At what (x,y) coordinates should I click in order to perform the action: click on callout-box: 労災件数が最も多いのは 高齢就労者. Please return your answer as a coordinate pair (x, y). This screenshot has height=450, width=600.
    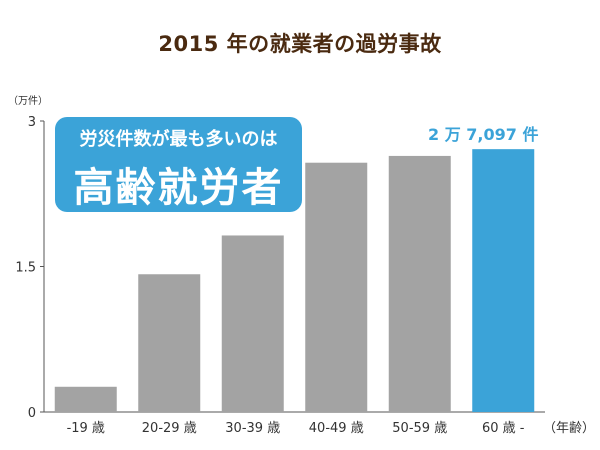
    Looking at the image, I should click on (178, 164).